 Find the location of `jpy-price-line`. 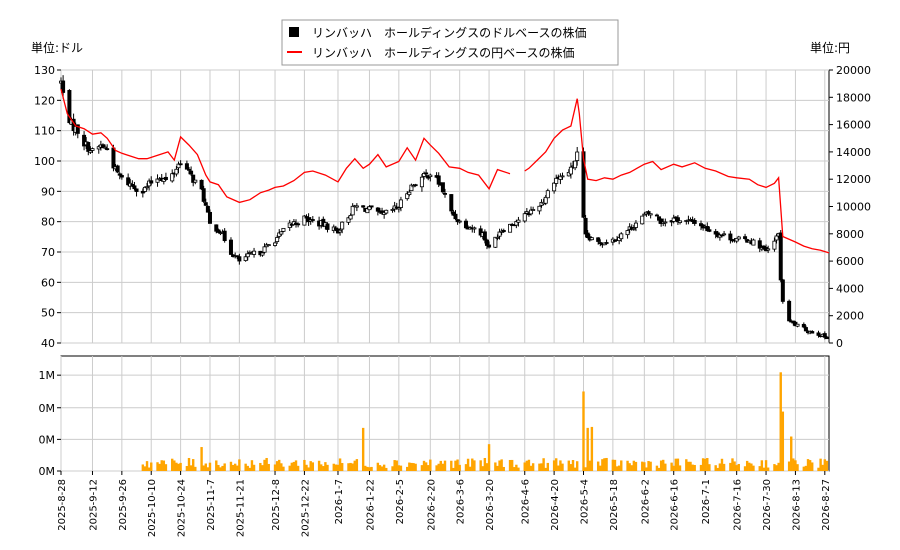

jpy-price-line is located at coordinates (677, 176).